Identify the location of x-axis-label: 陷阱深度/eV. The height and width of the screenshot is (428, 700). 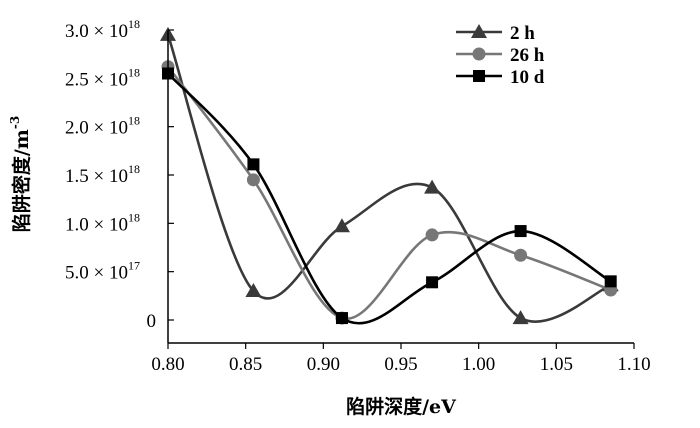
(401, 406).